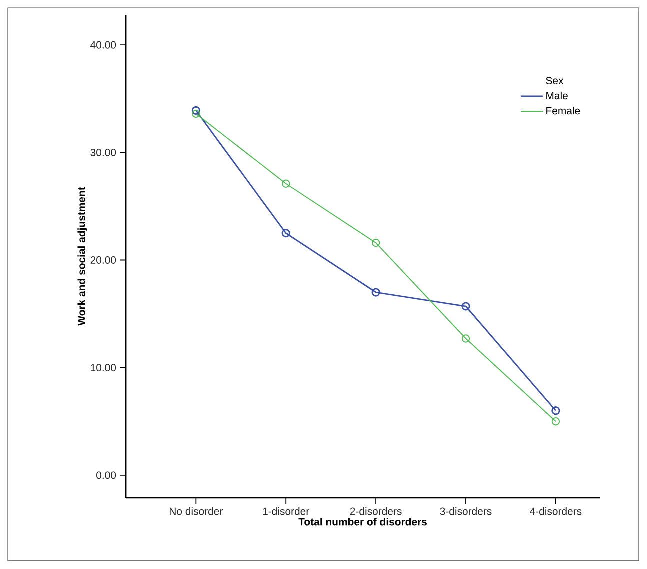  Describe the element at coordinates (103, 45) in the screenshot. I see `y-tick-label: 40.00` at that location.